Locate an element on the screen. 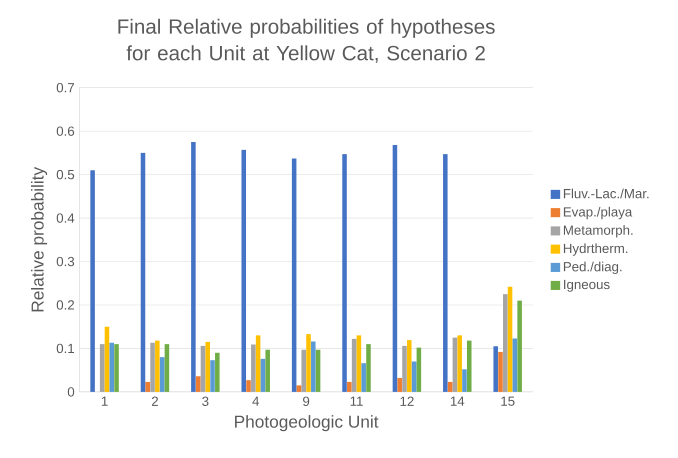  legend-label: Igneous is located at coordinates (587, 286).